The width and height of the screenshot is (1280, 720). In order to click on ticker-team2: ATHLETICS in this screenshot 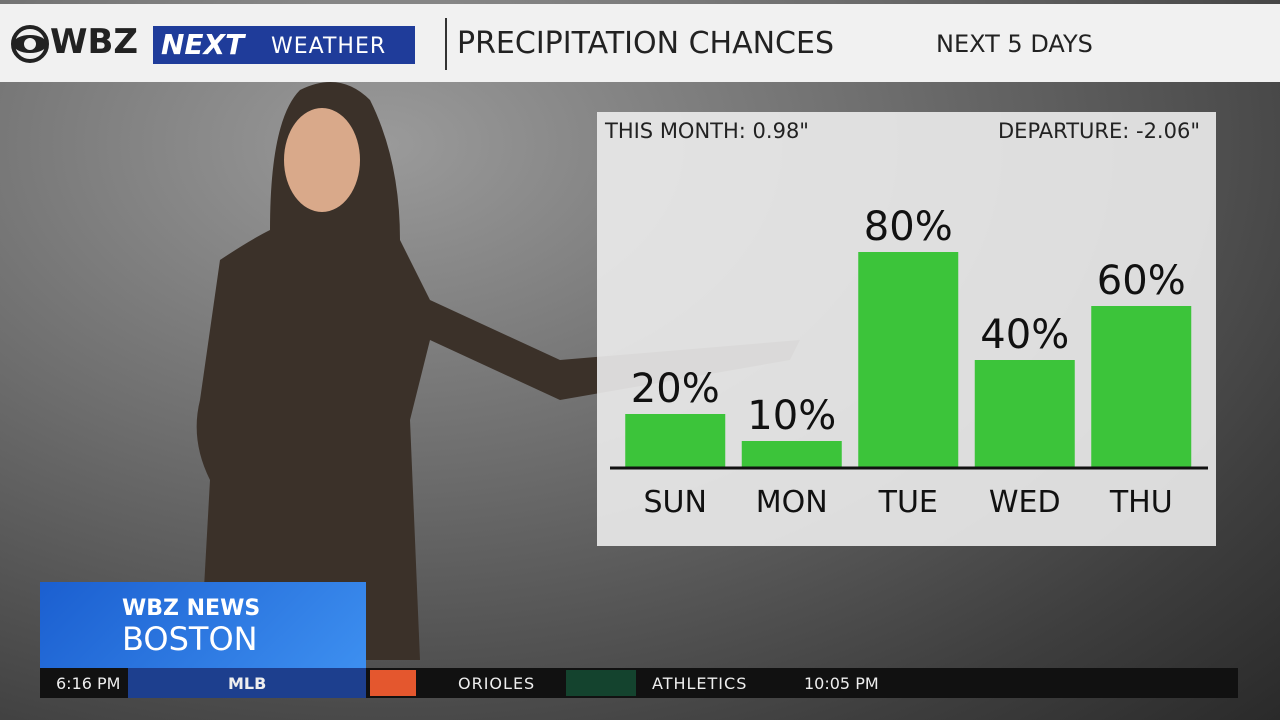, I will do `click(700, 683)`.